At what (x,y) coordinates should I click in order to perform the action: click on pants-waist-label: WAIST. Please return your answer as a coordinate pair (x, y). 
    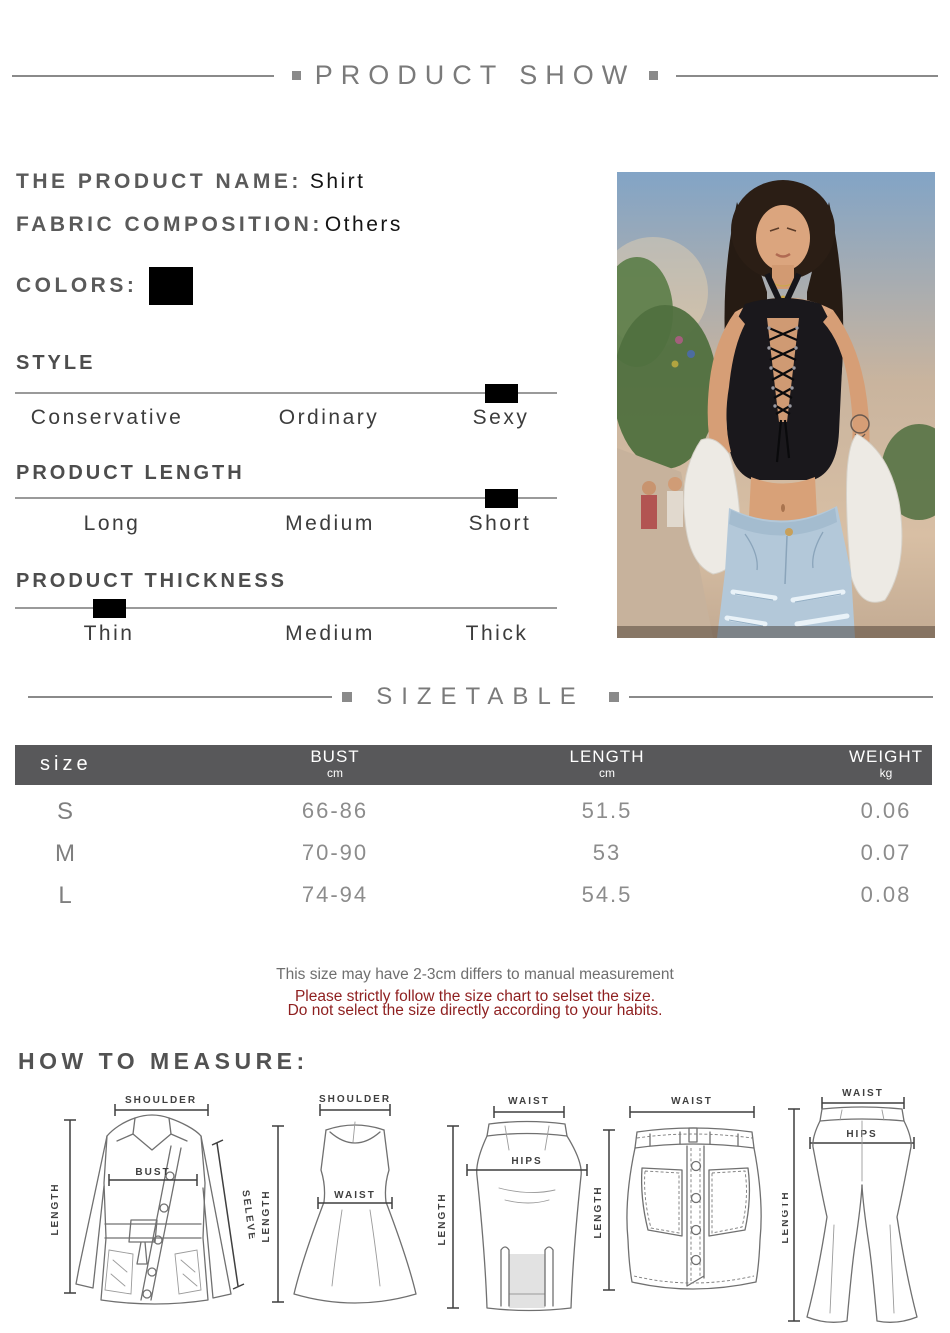
    Looking at the image, I should click on (863, 1093).